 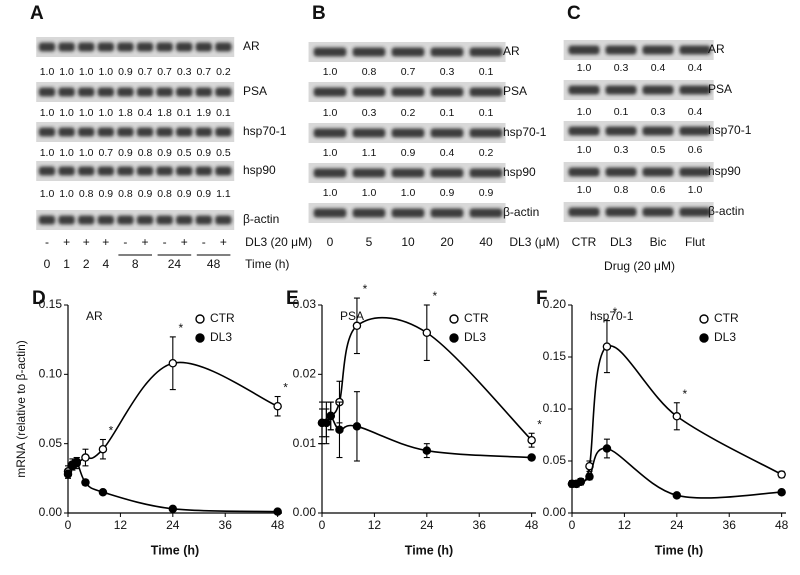 What do you see at coordinates (51, 443) in the screenshot?
I see `y-tick-label: 0.05` at bounding box center [51, 443].